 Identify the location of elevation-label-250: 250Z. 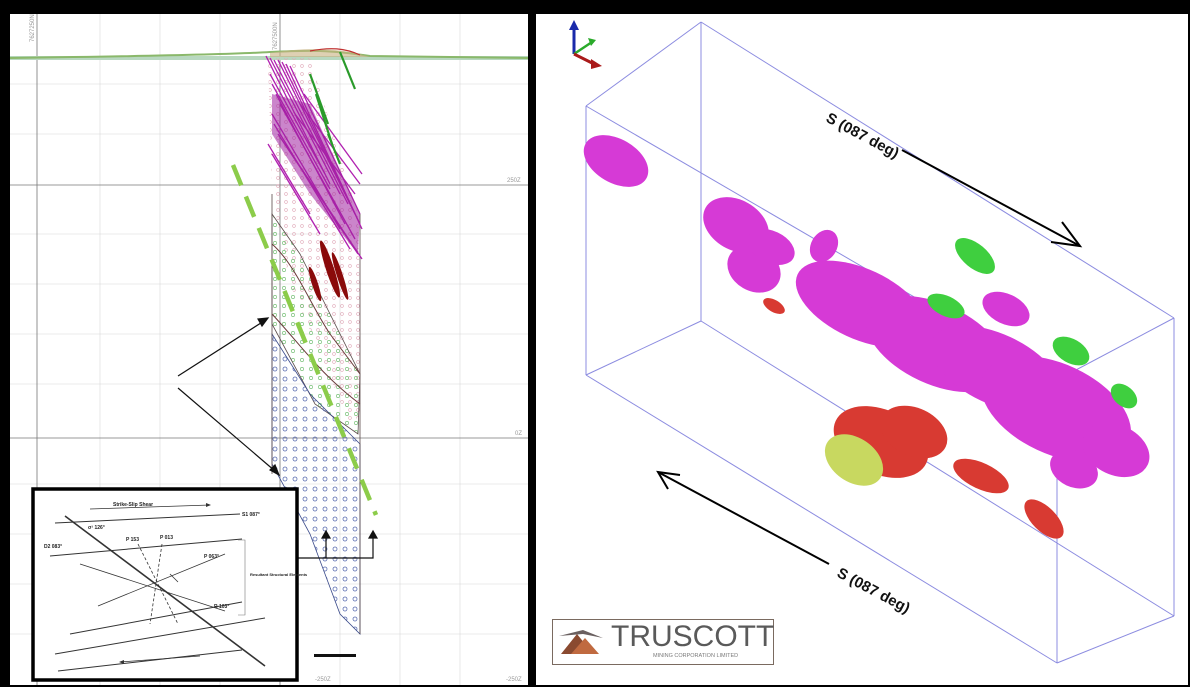
(514, 181).